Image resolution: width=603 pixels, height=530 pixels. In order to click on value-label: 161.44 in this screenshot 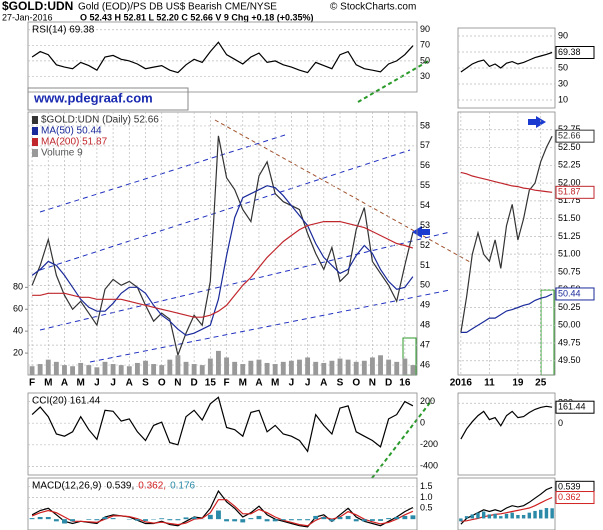, I will do `click(572, 407)`.